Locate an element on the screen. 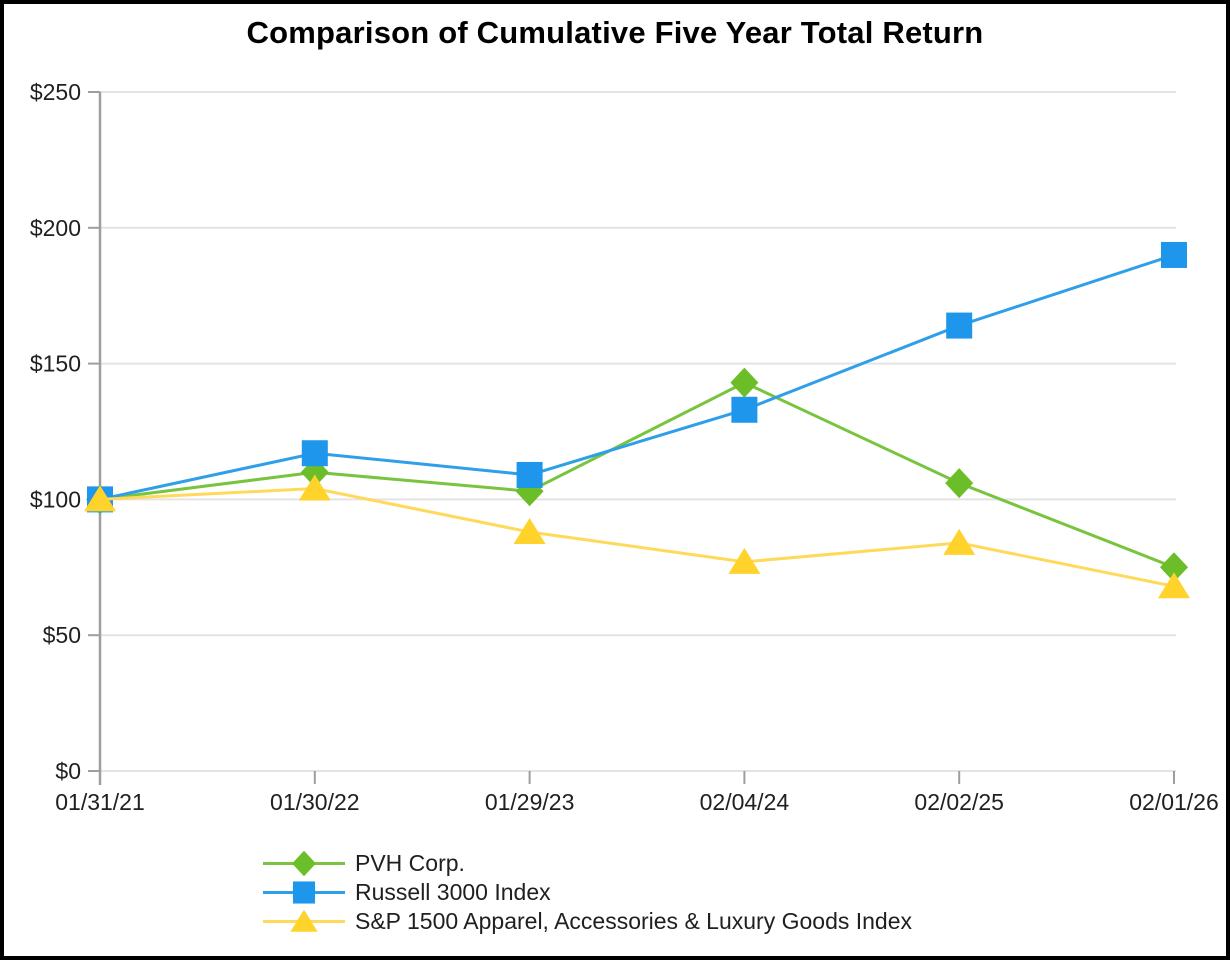  y-axis-tick-label: $50 is located at coordinates (62, 635).